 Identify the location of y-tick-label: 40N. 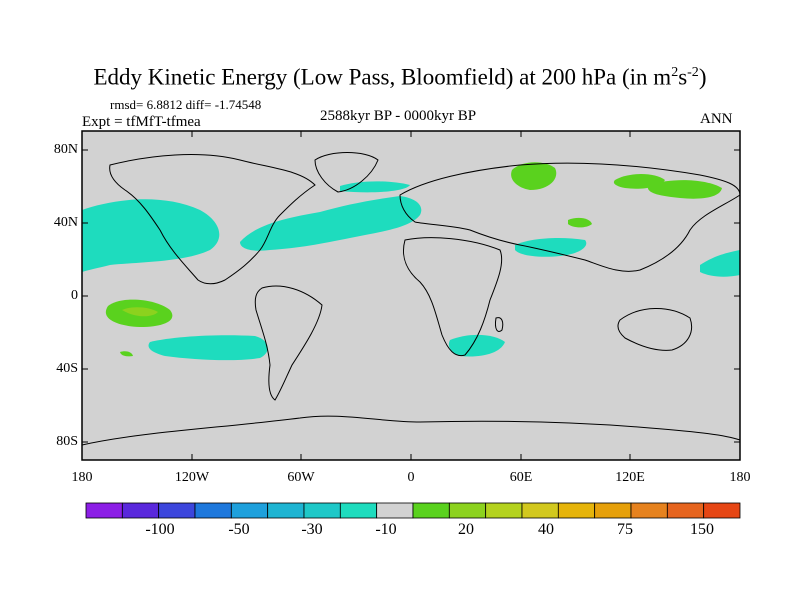
(65, 222).